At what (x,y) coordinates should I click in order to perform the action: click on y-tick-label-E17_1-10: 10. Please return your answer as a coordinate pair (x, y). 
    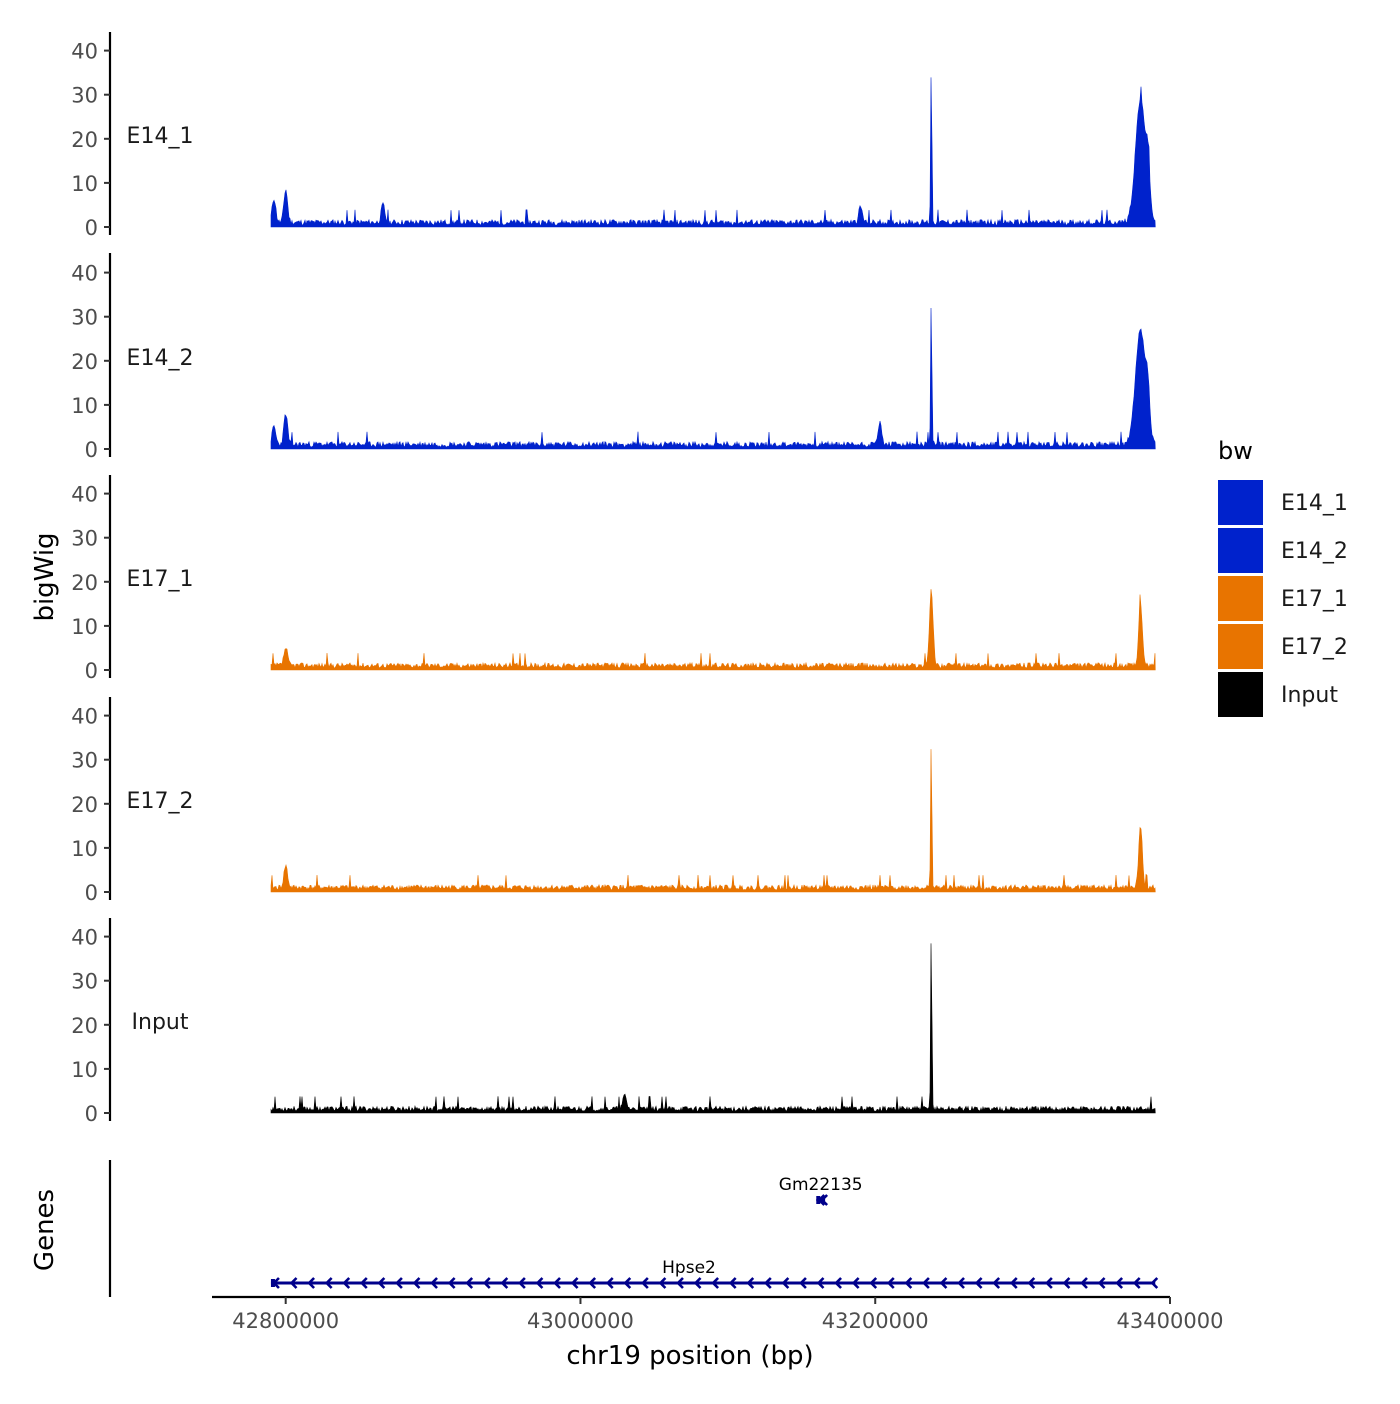
    Looking at the image, I should click on (84, 627).